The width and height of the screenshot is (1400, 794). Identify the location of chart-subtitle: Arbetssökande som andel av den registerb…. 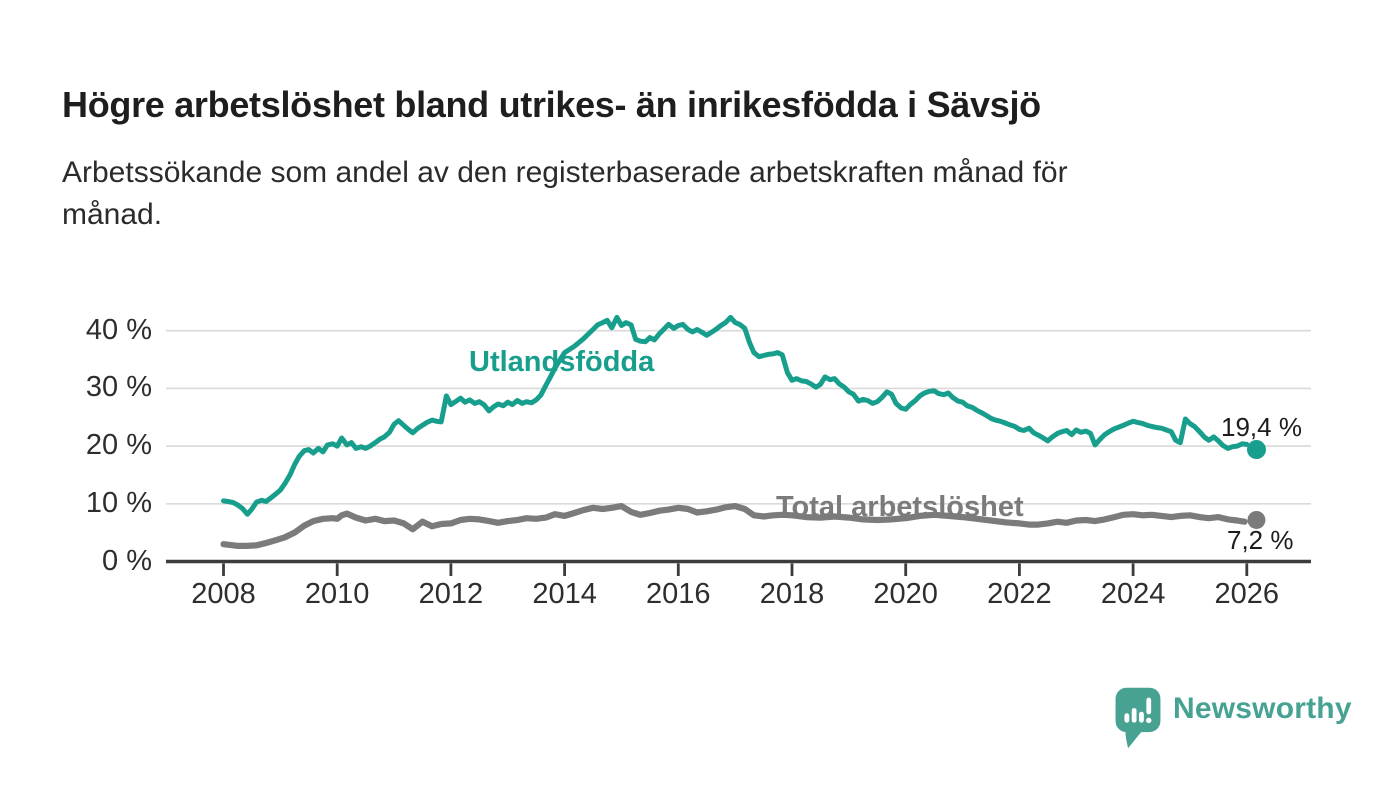
(565, 194).